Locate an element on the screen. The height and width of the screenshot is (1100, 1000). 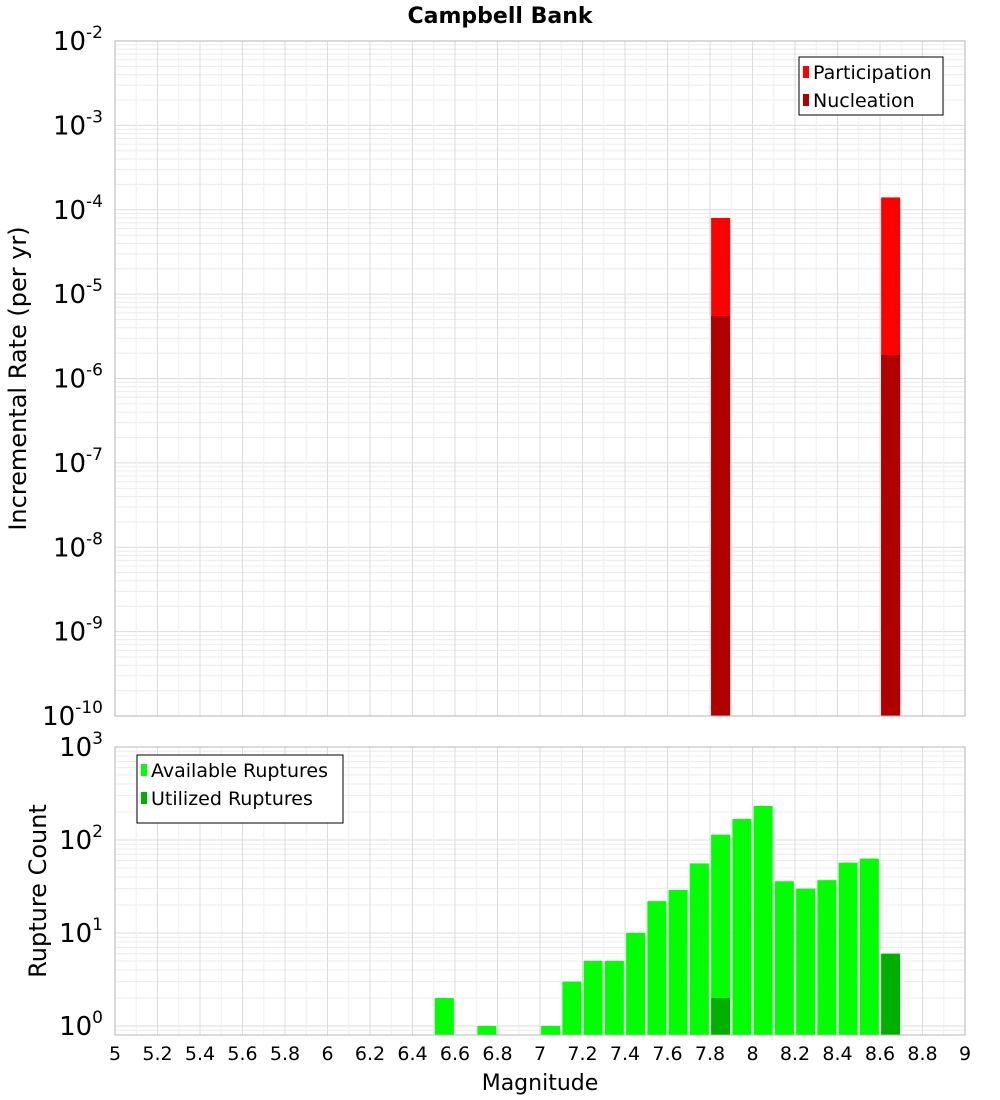
series-utilized-ruptures is located at coordinates (806, 994).